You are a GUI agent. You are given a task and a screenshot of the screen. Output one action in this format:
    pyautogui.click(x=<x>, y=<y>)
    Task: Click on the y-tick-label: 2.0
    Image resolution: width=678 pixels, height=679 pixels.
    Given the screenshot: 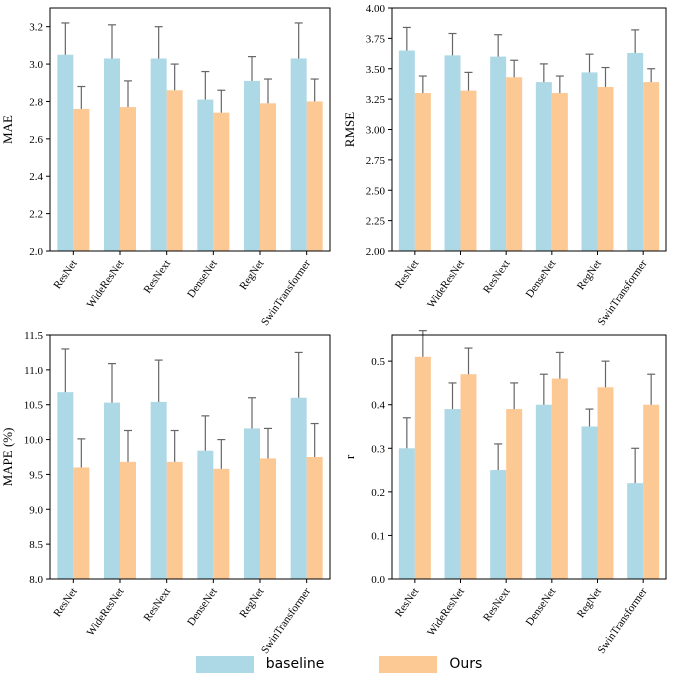 What is the action you would take?
    pyautogui.click(x=36, y=252)
    